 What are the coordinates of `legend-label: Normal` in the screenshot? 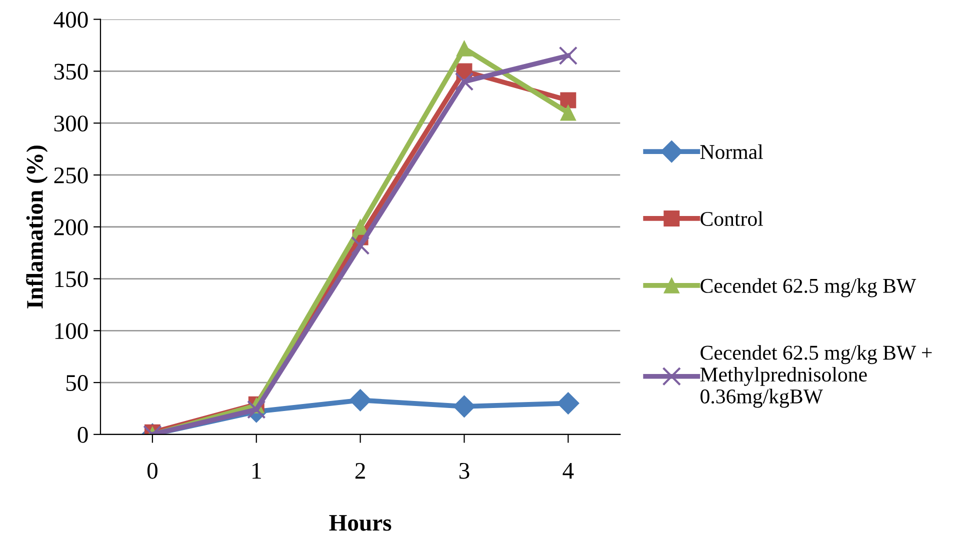 It's located at (731, 152).